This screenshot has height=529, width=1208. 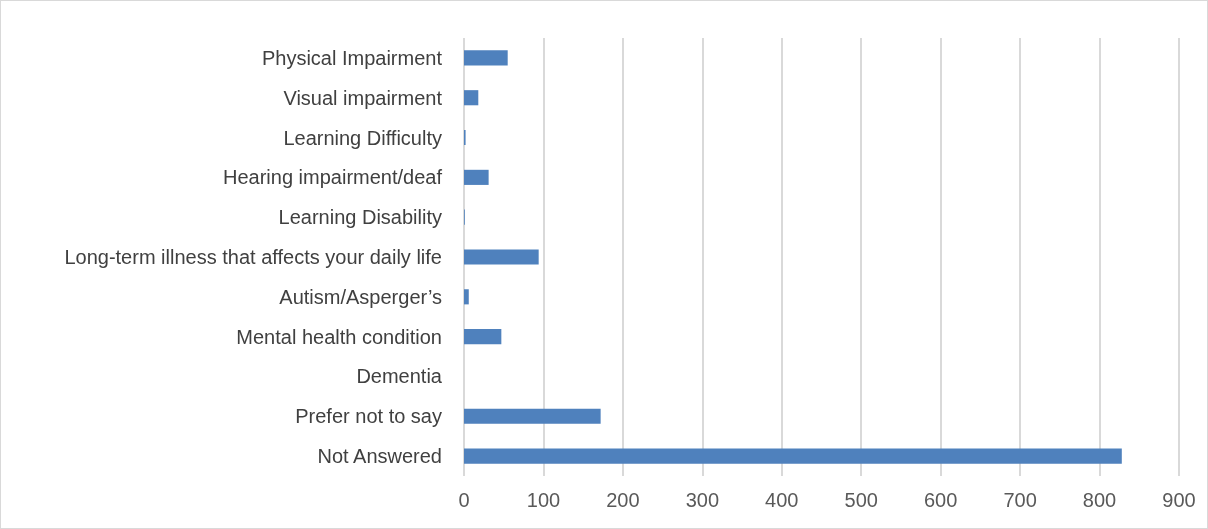 I want to click on y-tick-label: Dementia, so click(x=399, y=376).